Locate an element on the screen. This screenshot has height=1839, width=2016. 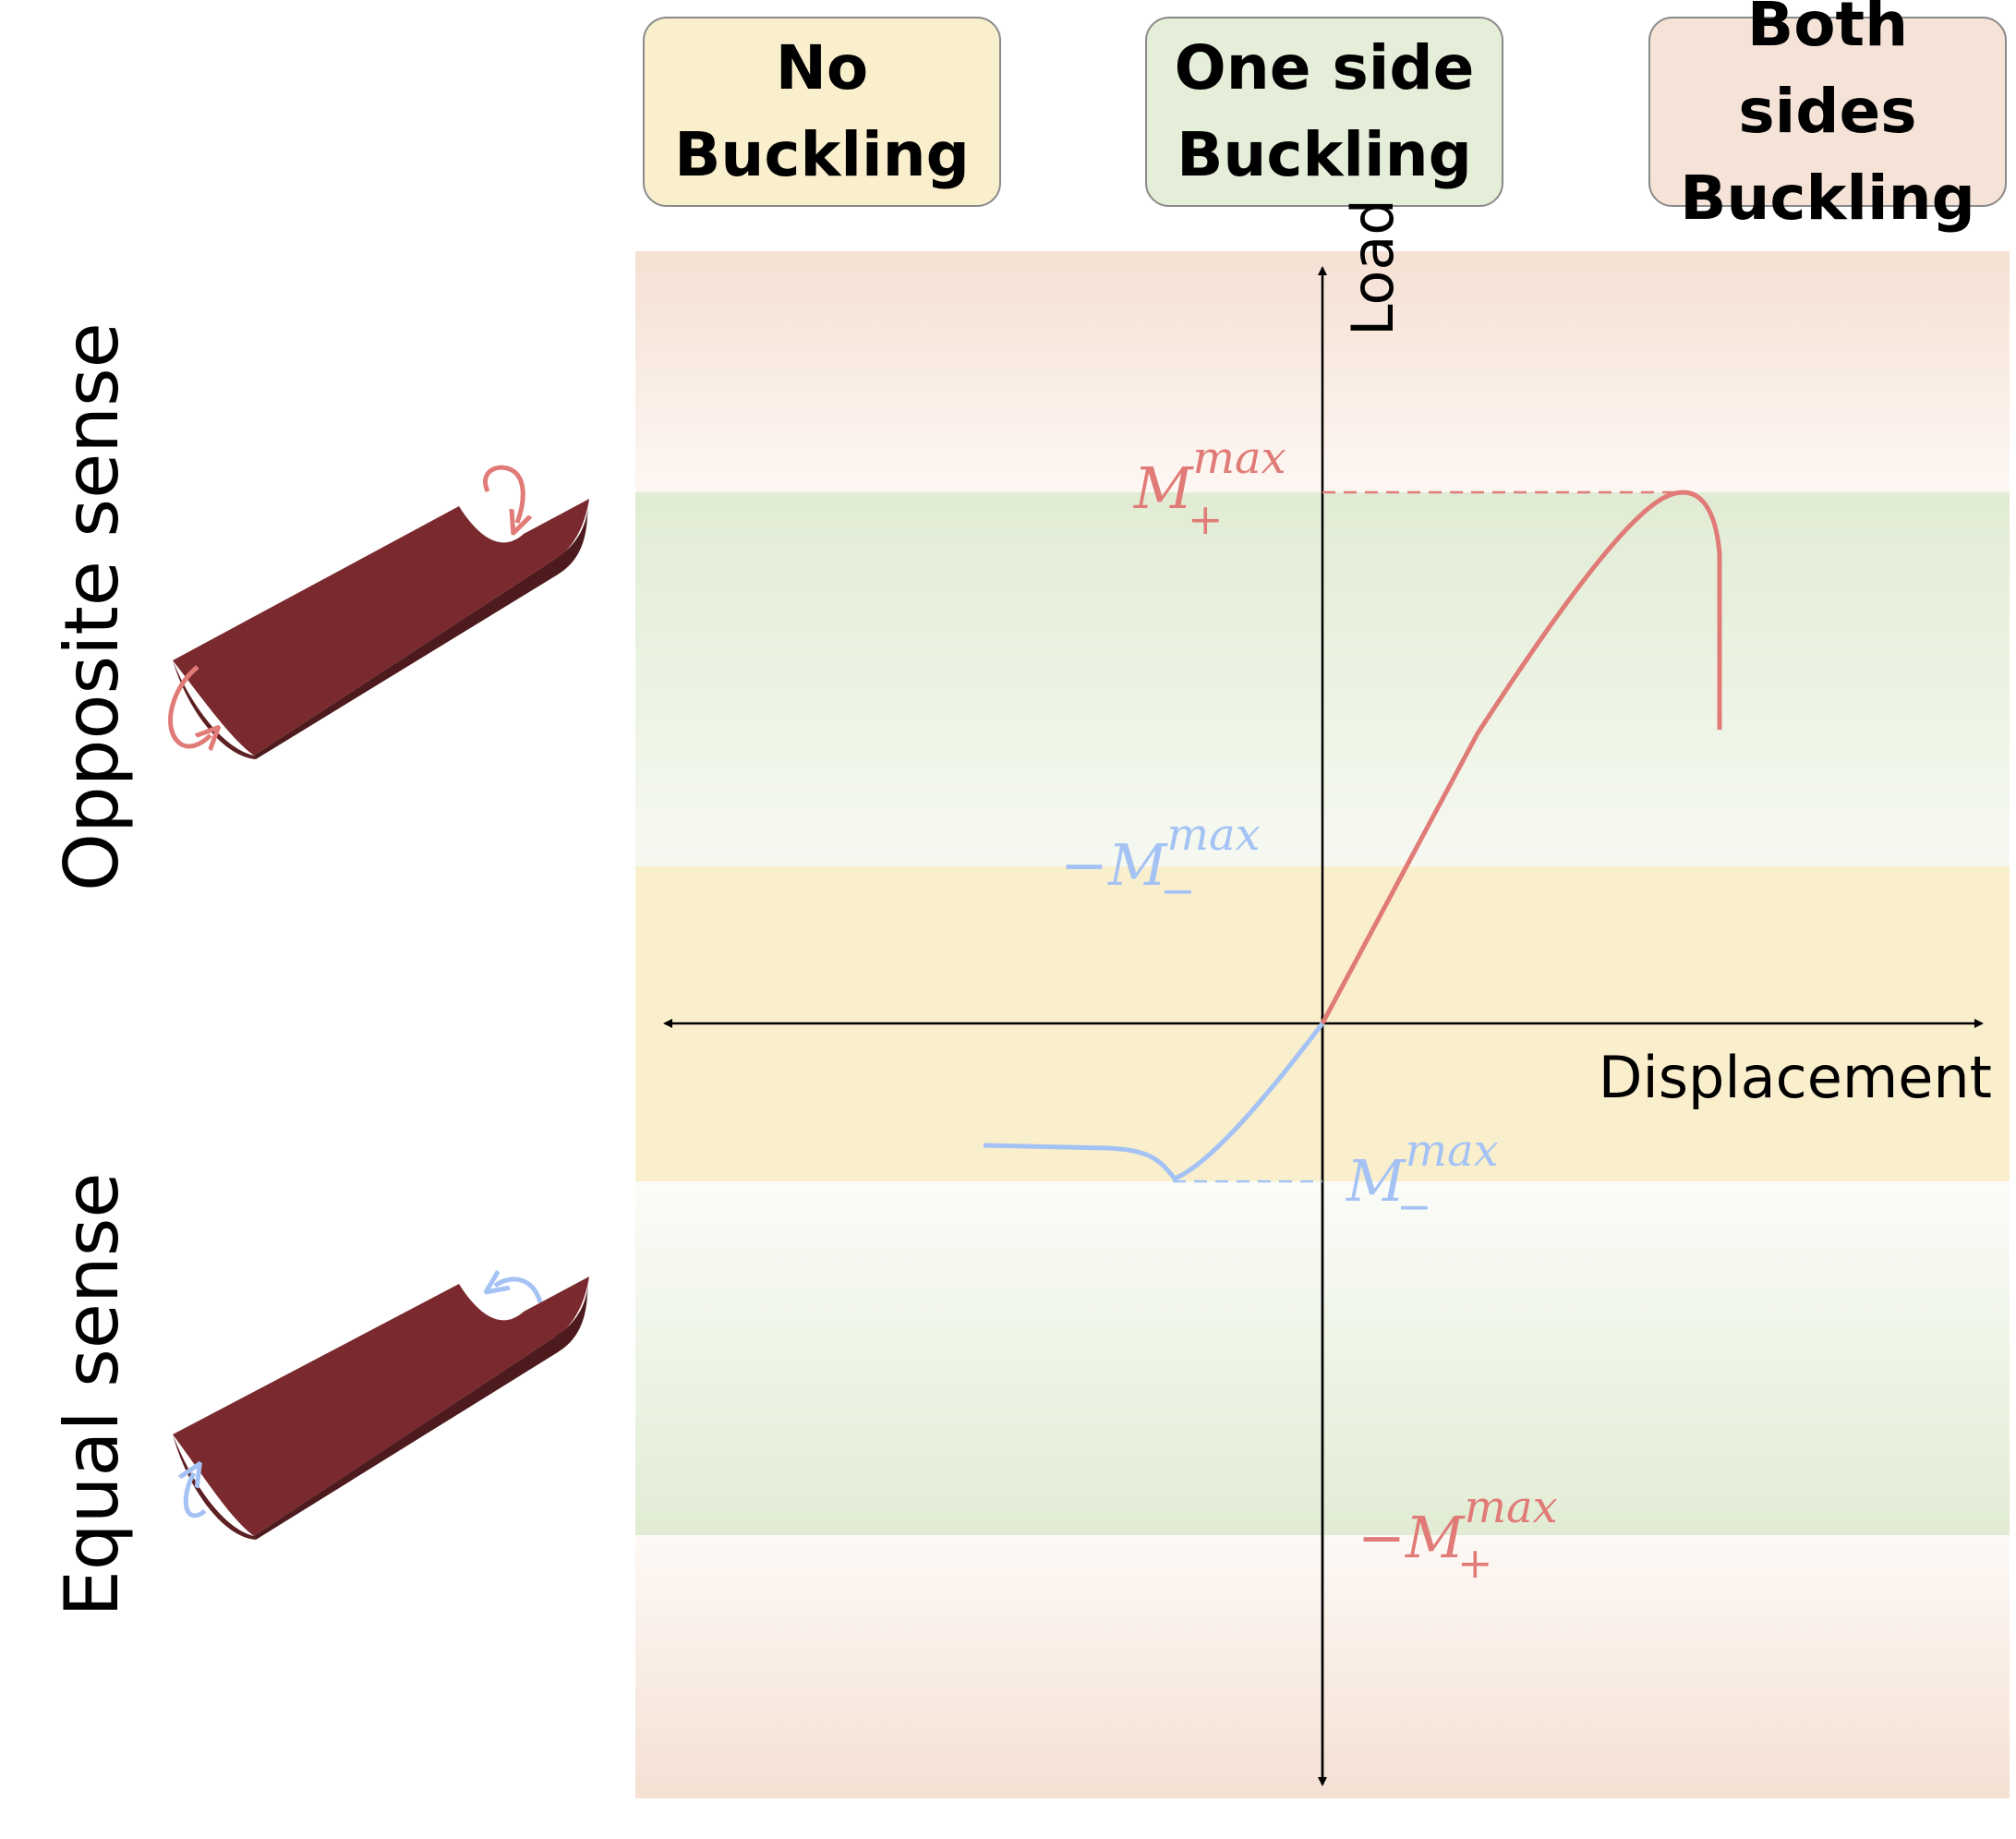
rotation-arrow-top-blue-icon is located at coordinates (519, 1291).